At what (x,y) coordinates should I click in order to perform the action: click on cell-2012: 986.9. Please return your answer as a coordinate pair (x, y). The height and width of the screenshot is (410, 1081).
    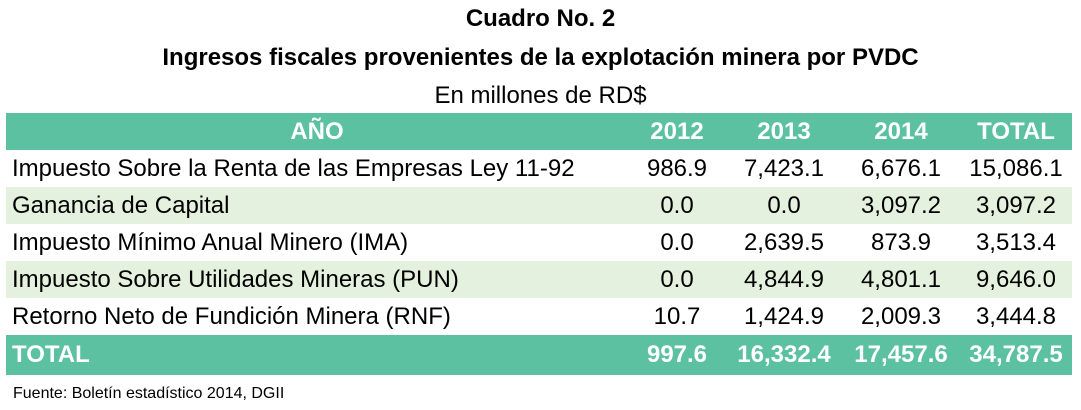
    Looking at the image, I should click on (677, 168).